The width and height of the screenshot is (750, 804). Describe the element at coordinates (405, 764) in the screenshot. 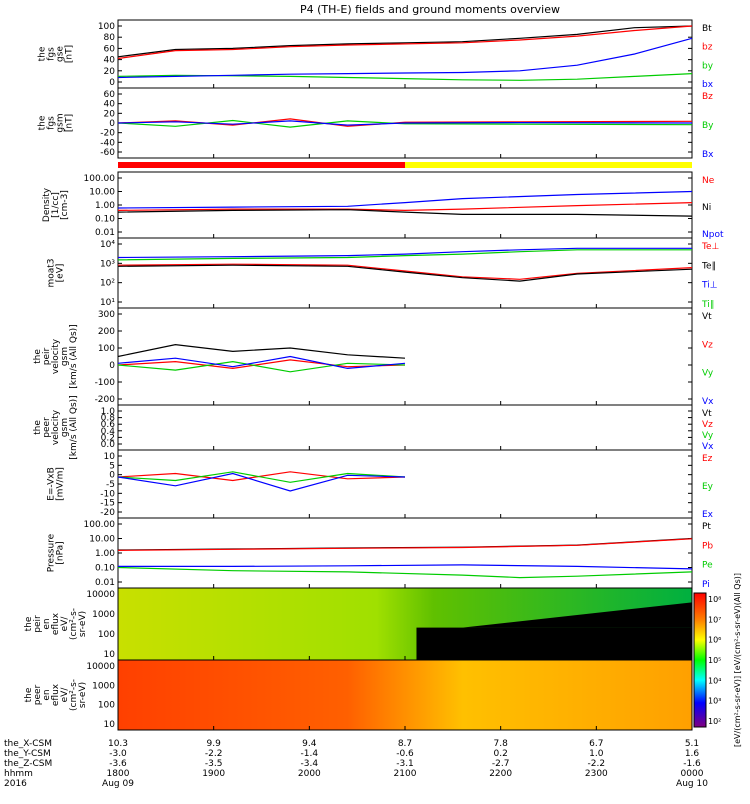

I see `ephemeris-value: -3.1` at that location.